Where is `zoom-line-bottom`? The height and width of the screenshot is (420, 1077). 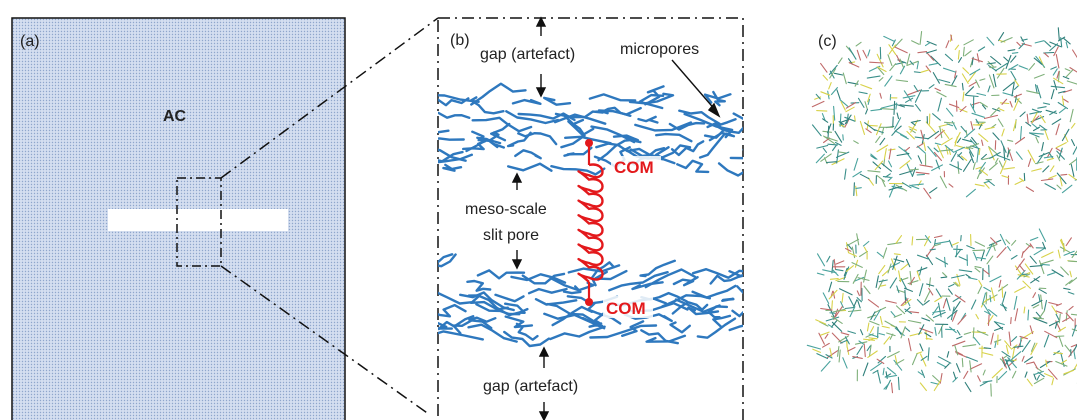
zoom-line-bottom is located at coordinates (325, 340).